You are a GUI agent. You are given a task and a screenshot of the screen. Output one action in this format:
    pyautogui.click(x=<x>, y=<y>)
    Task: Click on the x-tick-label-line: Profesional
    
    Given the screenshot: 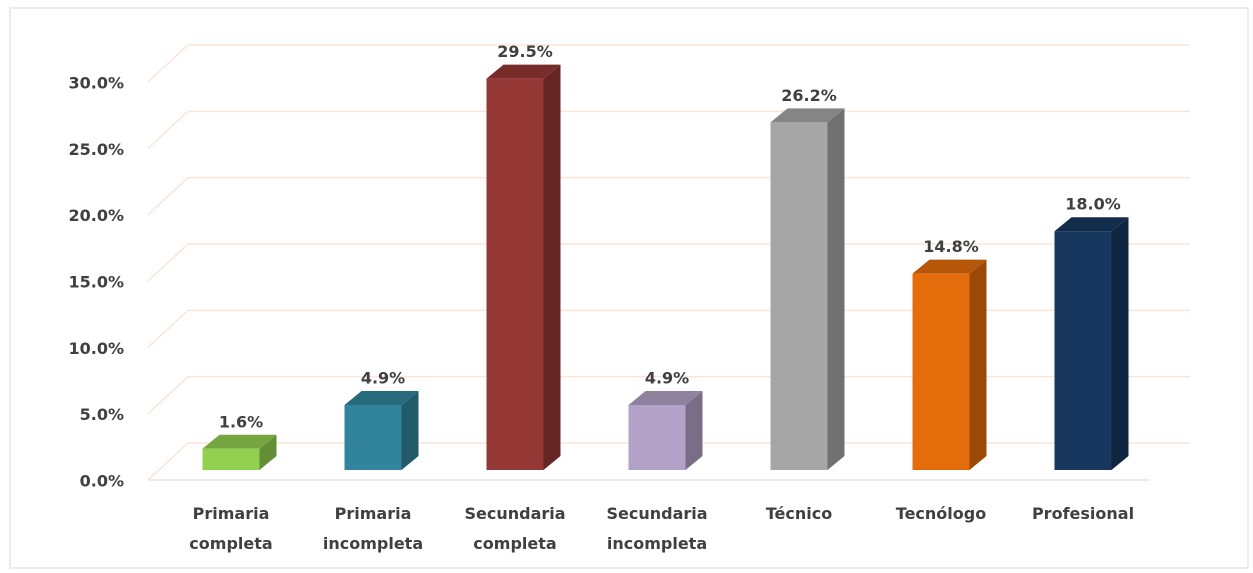 What is the action you would take?
    pyautogui.click(x=1083, y=513)
    